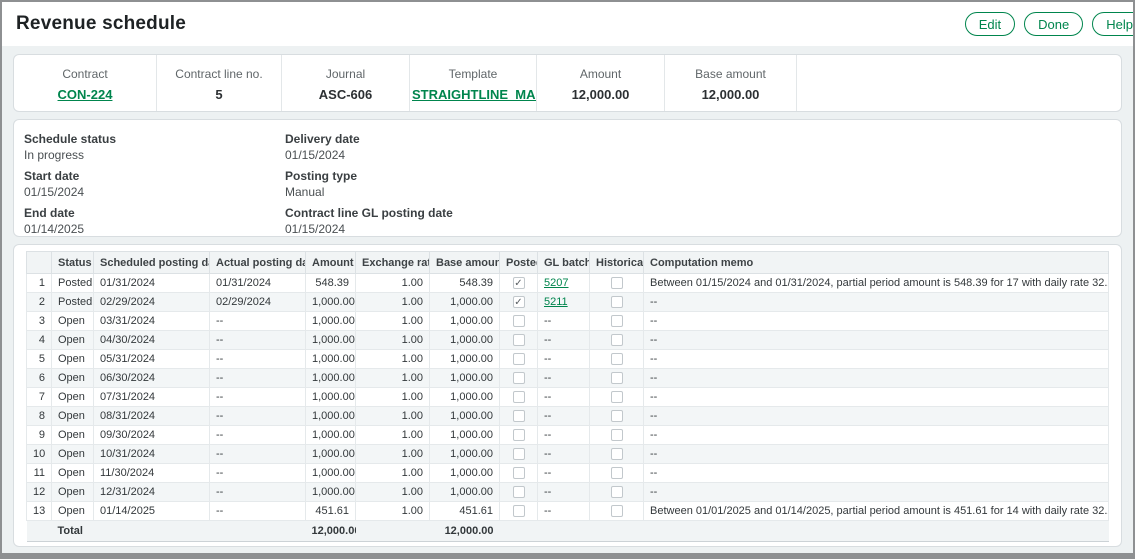  What do you see at coordinates (39, 378) in the screenshot?
I see `cell-row-number: 6` at bounding box center [39, 378].